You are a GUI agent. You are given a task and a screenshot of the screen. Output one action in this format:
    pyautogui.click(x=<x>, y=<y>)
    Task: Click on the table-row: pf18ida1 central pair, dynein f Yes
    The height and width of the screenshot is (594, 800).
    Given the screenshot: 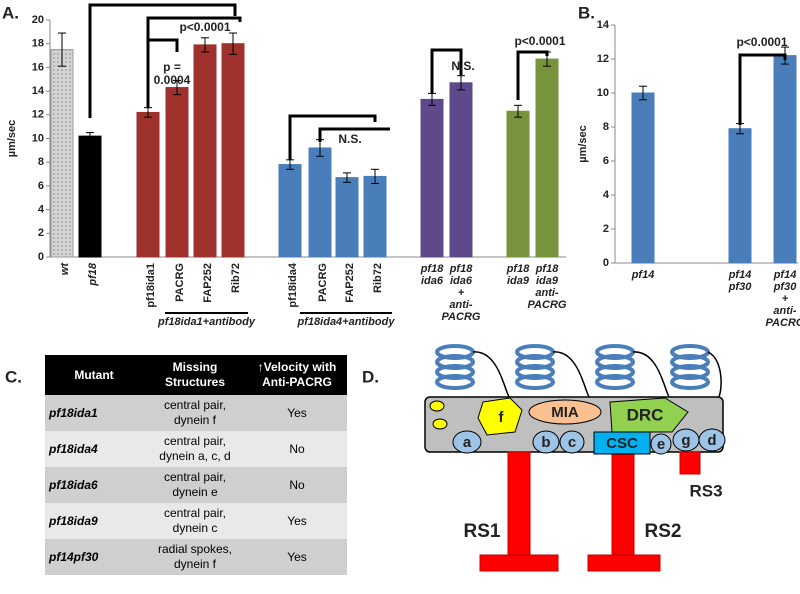 What is the action you would take?
    pyautogui.click(x=196, y=413)
    